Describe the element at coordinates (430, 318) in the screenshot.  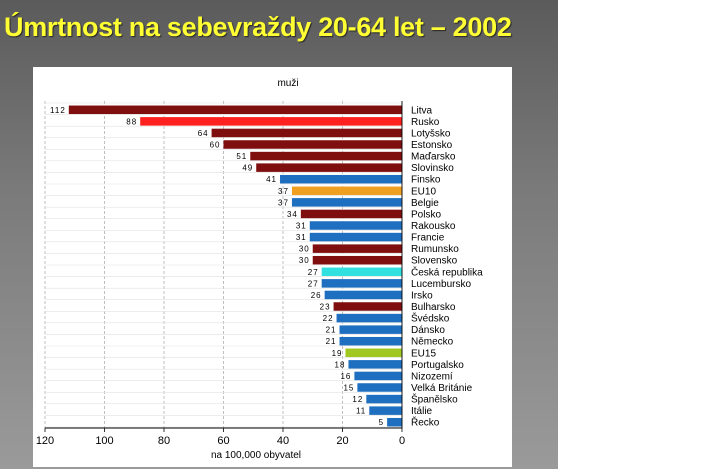
I see `category-label: Švédsko` at that location.